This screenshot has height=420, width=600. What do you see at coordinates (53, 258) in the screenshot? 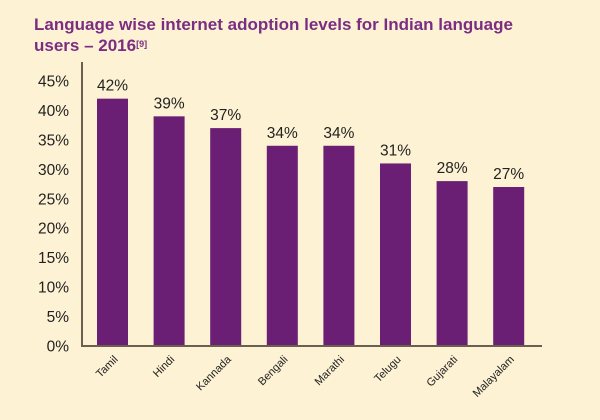
I see `y-tick-label: 15%` at bounding box center [53, 258].